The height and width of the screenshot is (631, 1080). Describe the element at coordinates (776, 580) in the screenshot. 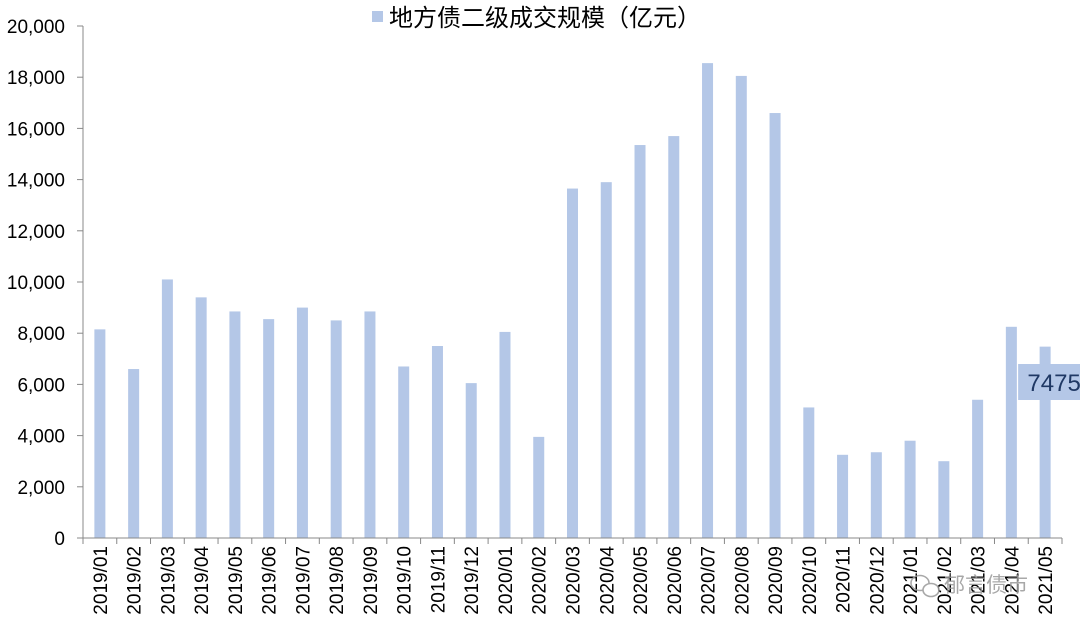

I see `x-tick-label: 2020/09` at that location.